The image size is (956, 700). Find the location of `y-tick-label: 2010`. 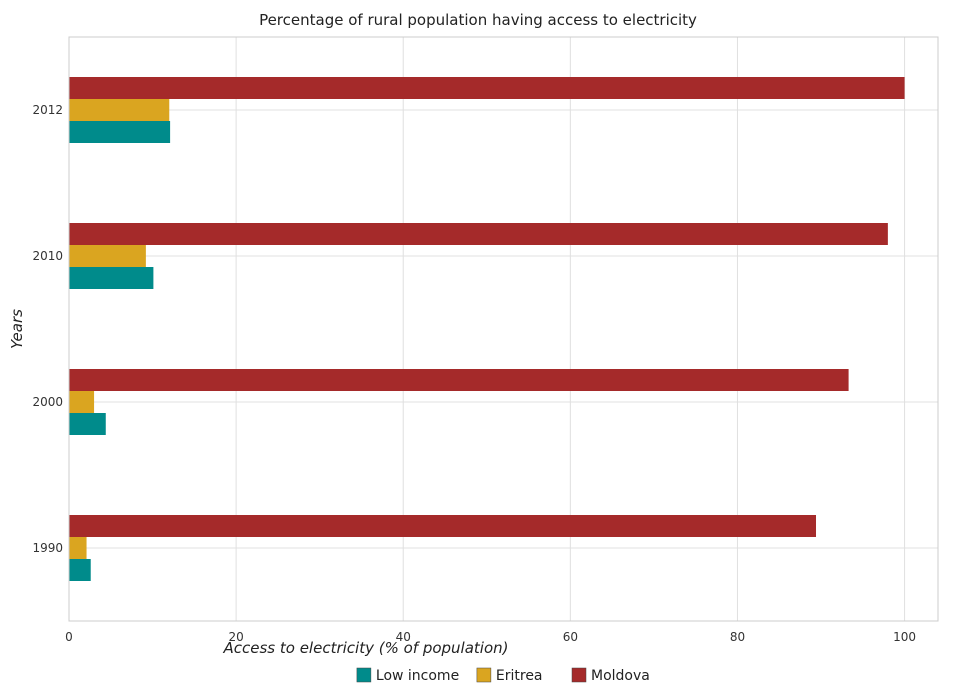

y-tick-label: 2010 is located at coordinates (47, 256).